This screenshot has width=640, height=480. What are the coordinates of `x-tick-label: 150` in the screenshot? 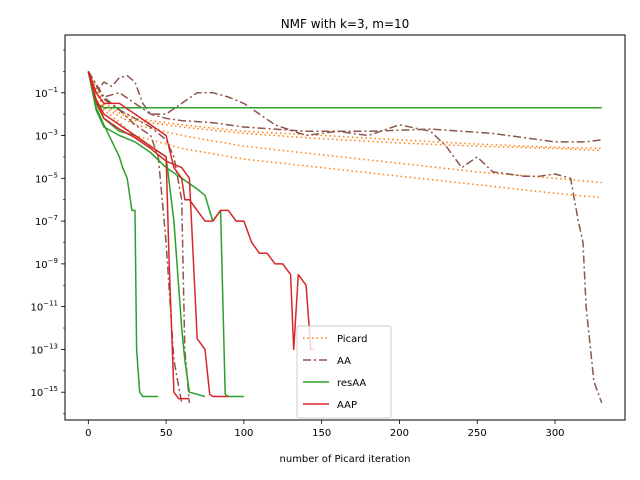 It's located at (321, 433).